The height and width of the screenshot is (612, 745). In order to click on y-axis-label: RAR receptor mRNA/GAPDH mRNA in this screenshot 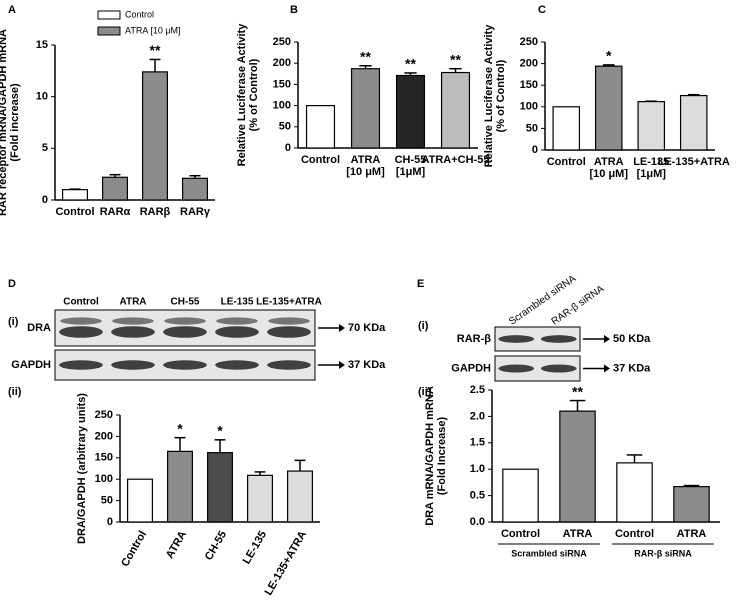, I will do `click(4, 122)`.